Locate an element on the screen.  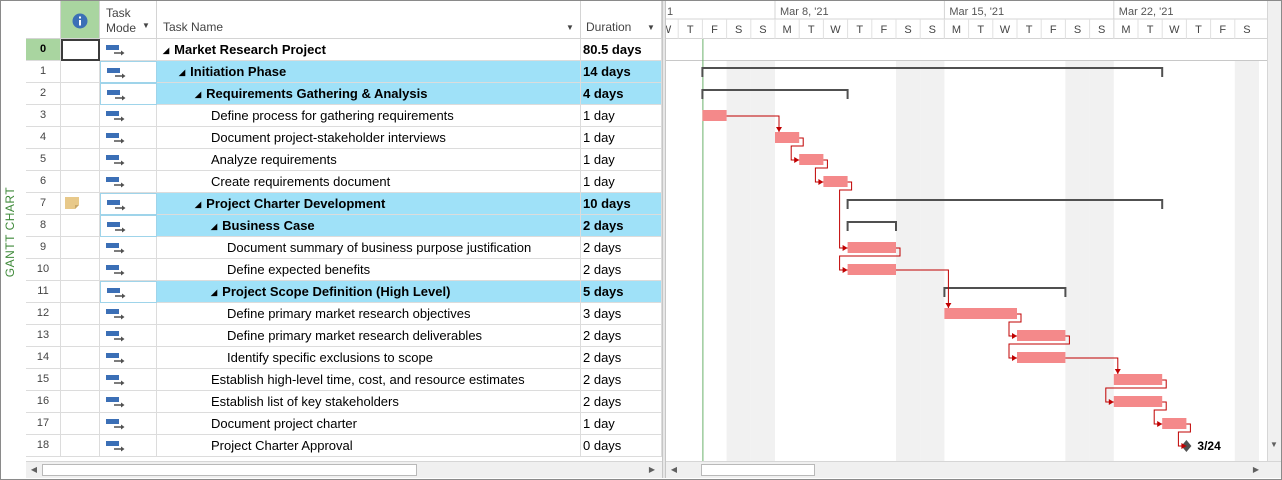
task-name-cell: Define expected benefits is located at coordinates (369, 270).